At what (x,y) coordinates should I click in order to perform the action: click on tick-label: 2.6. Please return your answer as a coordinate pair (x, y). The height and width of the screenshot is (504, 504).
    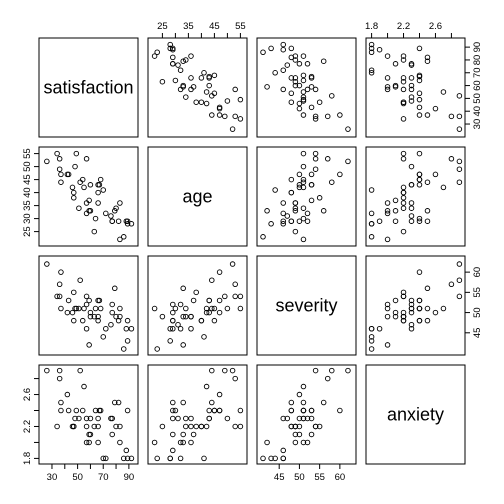
    Looking at the image, I should click on (27, 394).